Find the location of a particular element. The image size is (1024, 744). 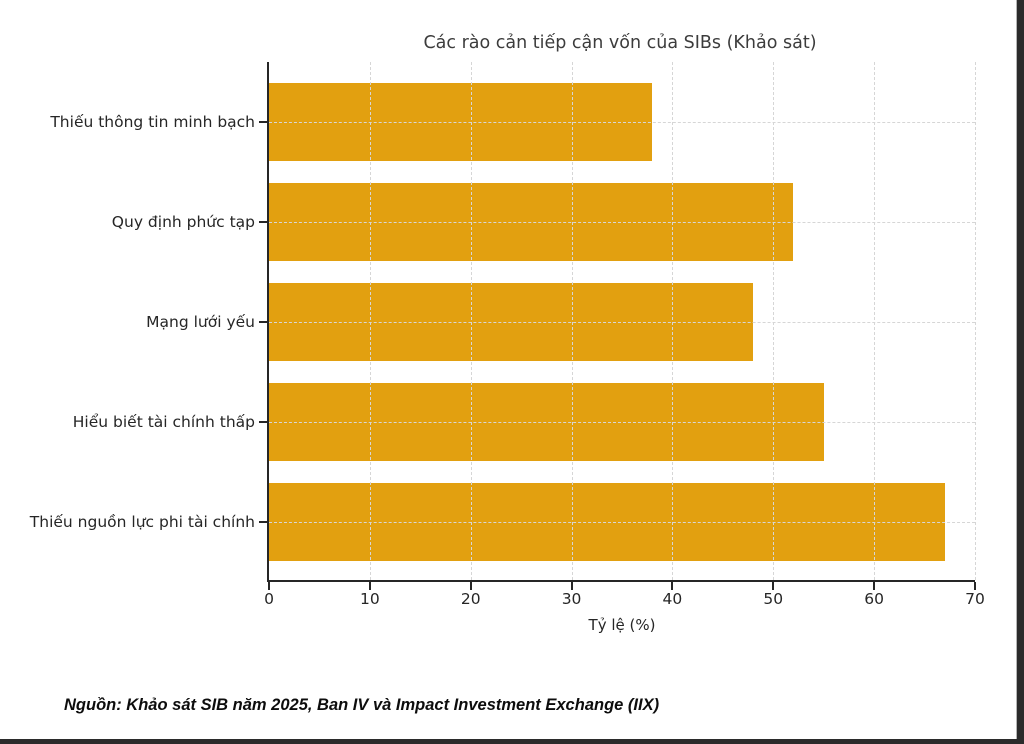

x-tick-label: 10 is located at coordinates (369, 599).